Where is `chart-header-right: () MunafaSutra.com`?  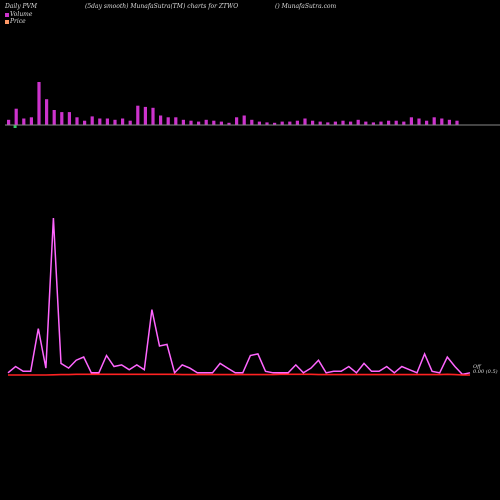 chart-header-right: () MunafaSutra.com is located at coordinates (306, 6).